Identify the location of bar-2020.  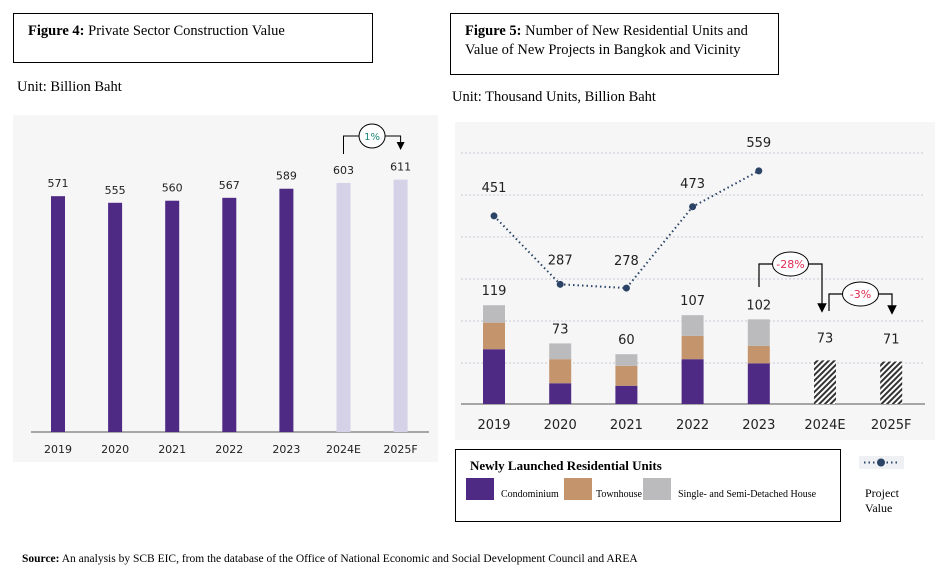
(115, 317).